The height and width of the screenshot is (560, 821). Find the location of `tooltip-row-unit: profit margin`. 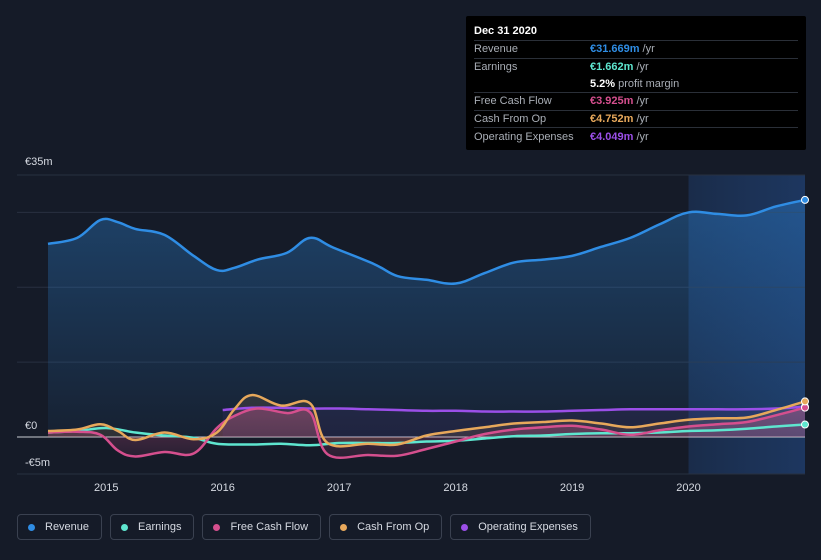

tooltip-row-unit: profit margin is located at coordinates (649, 83).